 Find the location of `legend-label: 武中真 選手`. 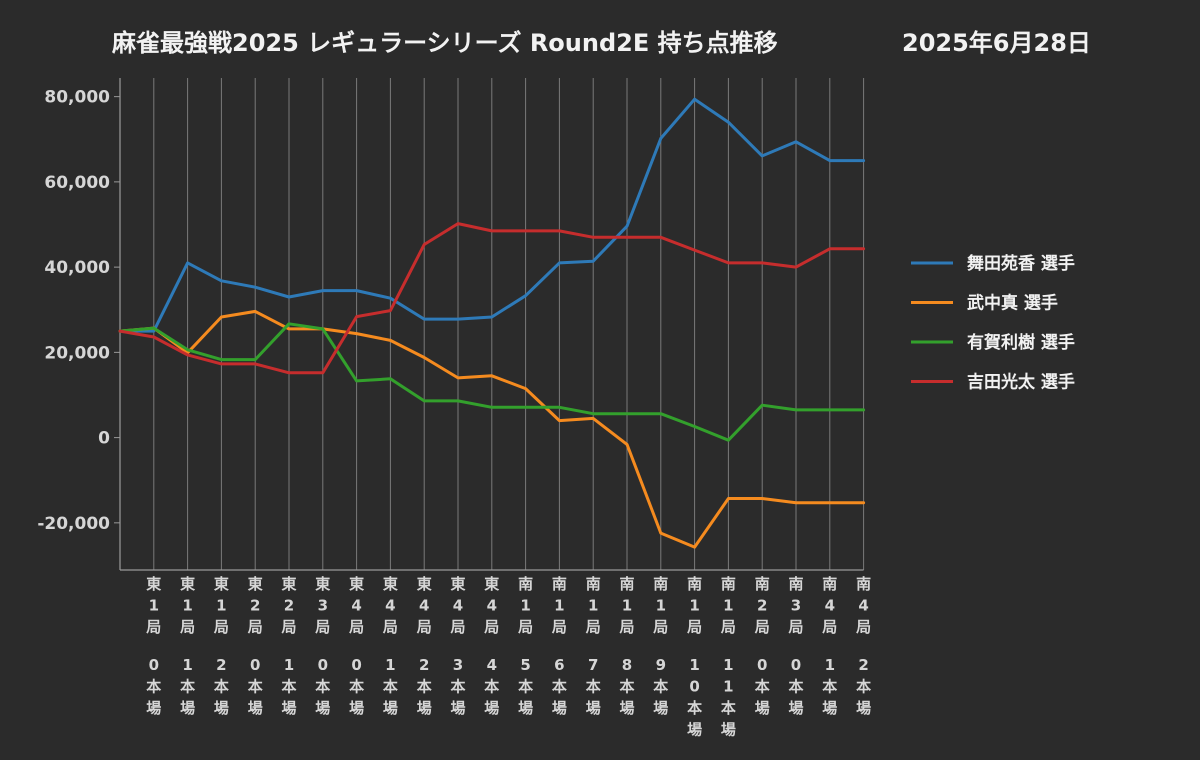

legend-label: 武中真 選手 is located at coordinates (1012, 303).